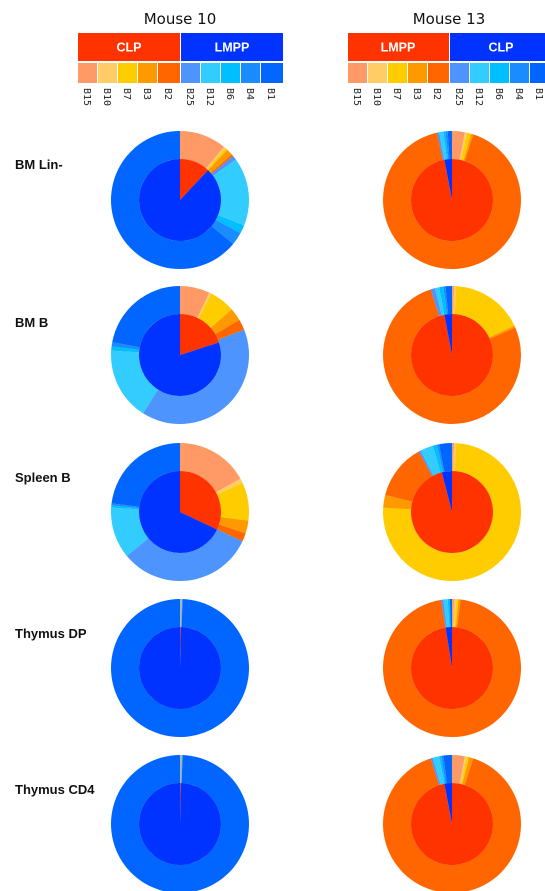 This screenshot has width=545, height=891. Describe the element at coordinates (436, 94) in the screenshot. I see `barcode-label: B2` at that location.